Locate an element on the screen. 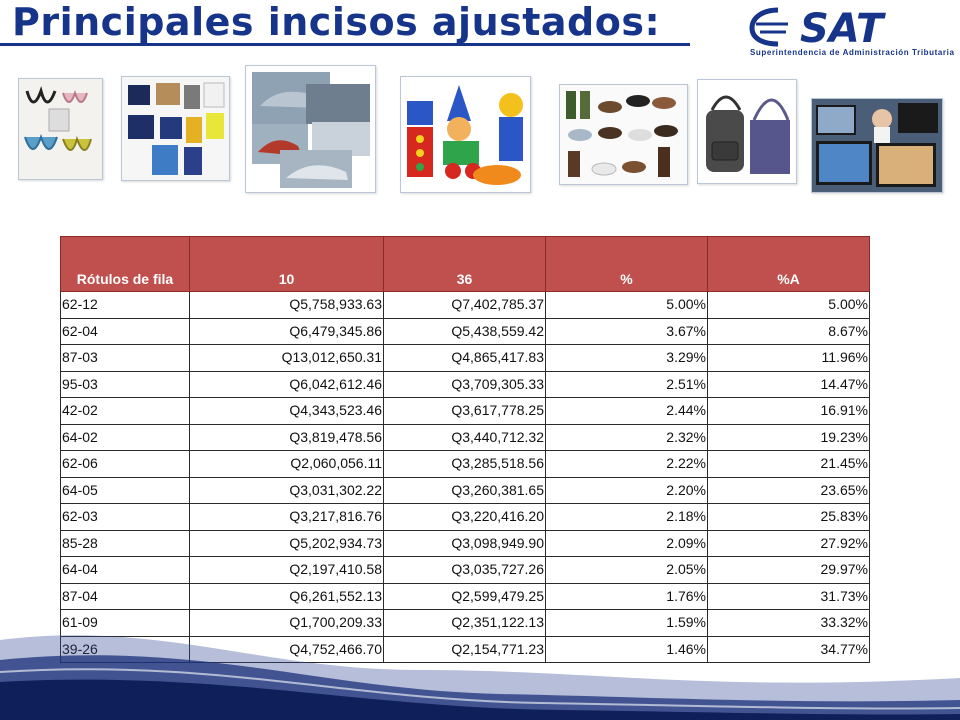 The width and height of the screenshot is (960, 720). value-cell: Q3,709,305.33 is located at coordinates (464, 384).